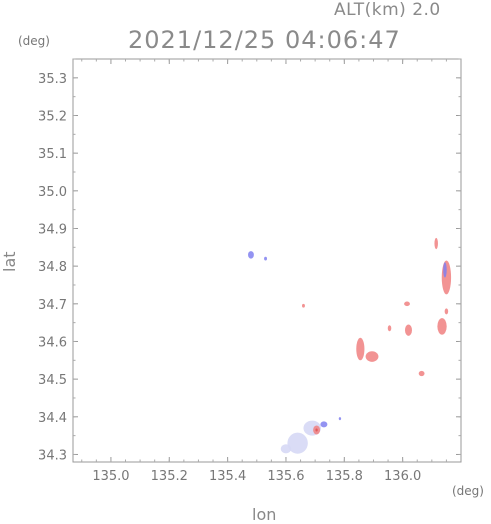 The width and height of the screenshot is (491, 524). What do you see at coordinates (52, 154) in the screenshot?
I see `y-tick-label: 35.1` at bounding box center [52, 154].